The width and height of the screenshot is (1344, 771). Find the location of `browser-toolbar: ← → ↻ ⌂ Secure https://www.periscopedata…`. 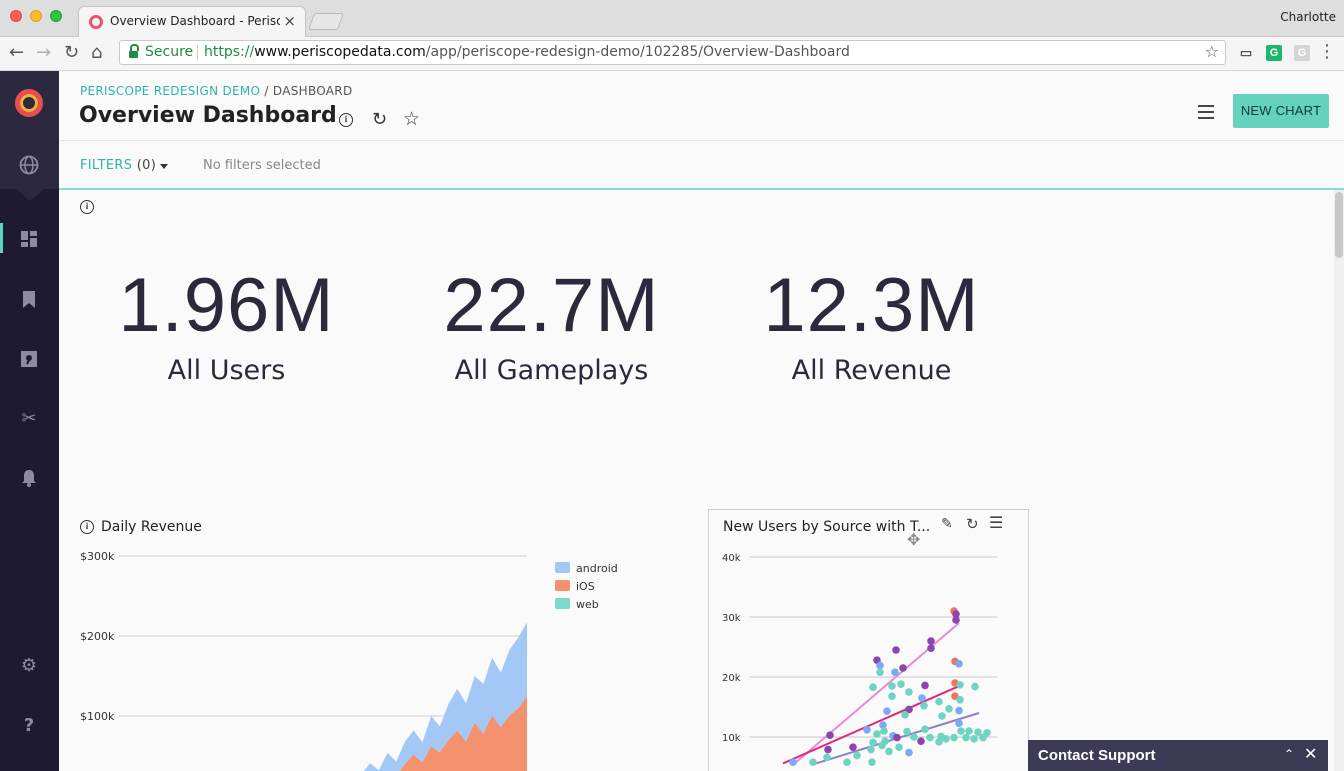

browser-toolbar: ← → ↻ ⌂ Secure https://www.periscopedata… is located at coordinates (672, 54).